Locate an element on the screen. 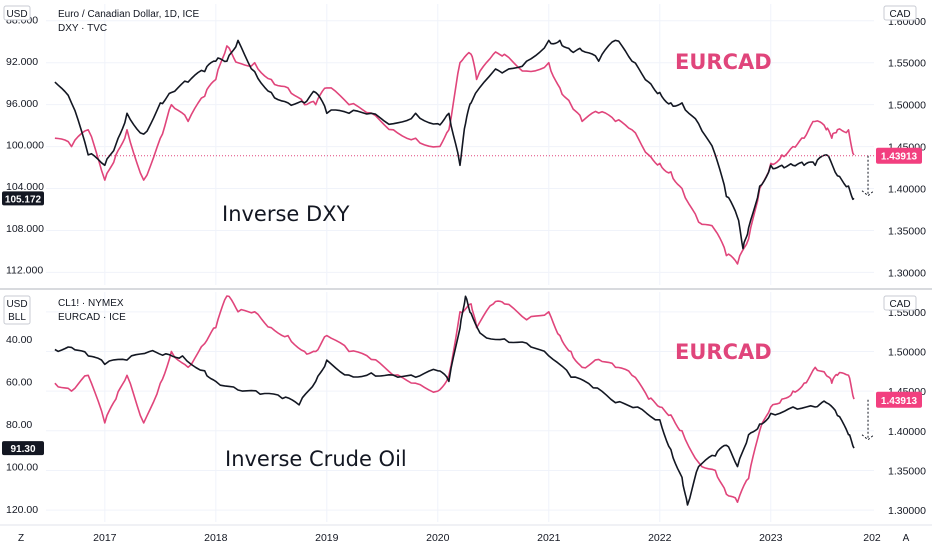 The image size is (932, 550). top-right-unit: CAD is located at coordinates (899, 14).